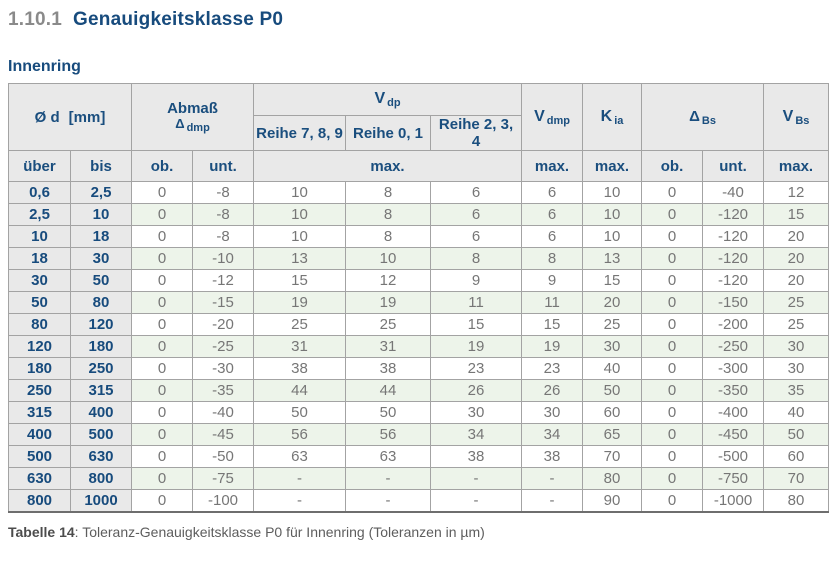 This screenshot has height=571, width=836. I want to click on table-row: 400 500 0 -45 56 56 34 34 65 0 -450 50, so click(419, 434).